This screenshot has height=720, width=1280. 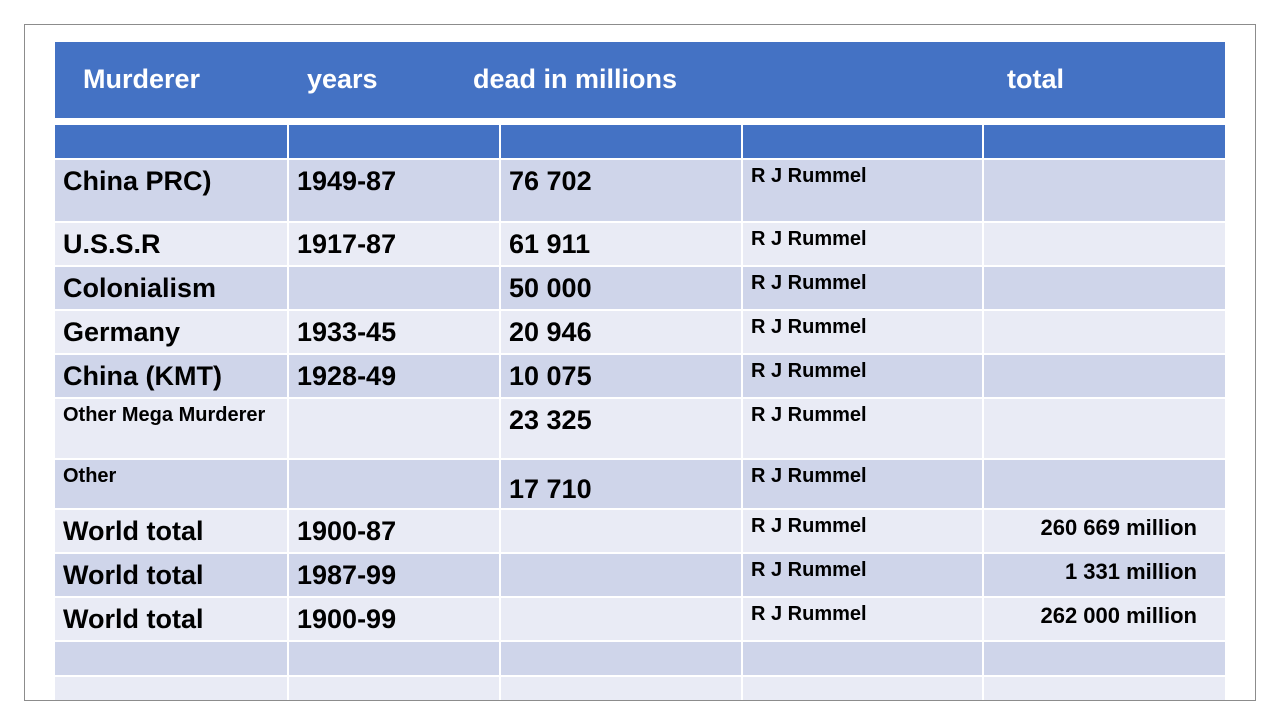 I want to click on cell-murderer: U.S.S.R, so click(x=171, y=243).